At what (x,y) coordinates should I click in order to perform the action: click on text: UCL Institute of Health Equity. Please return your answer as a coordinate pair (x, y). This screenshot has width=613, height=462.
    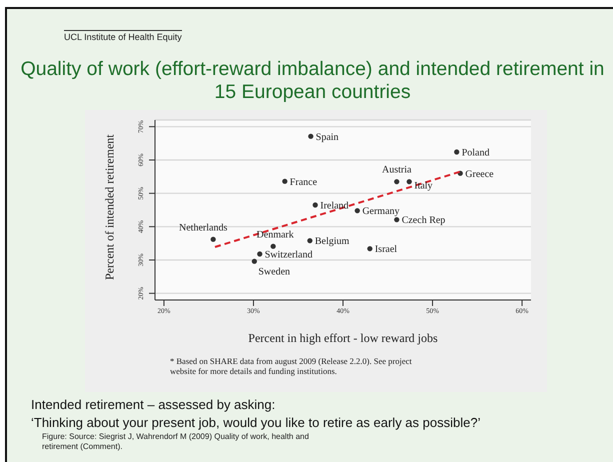
    Looking at the image, I should click on (123, 36).